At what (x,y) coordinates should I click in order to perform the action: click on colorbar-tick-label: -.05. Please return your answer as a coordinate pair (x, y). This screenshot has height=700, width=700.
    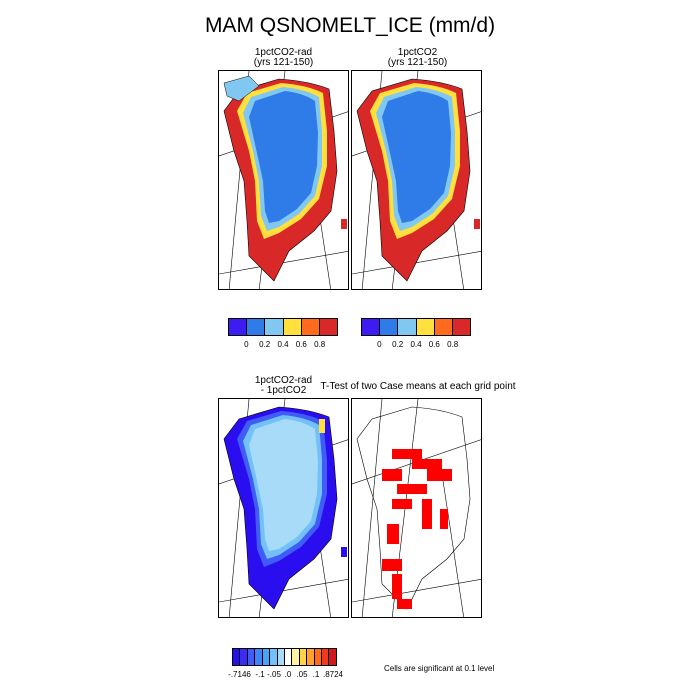
    Looking at the image, I should click on (274, 674).